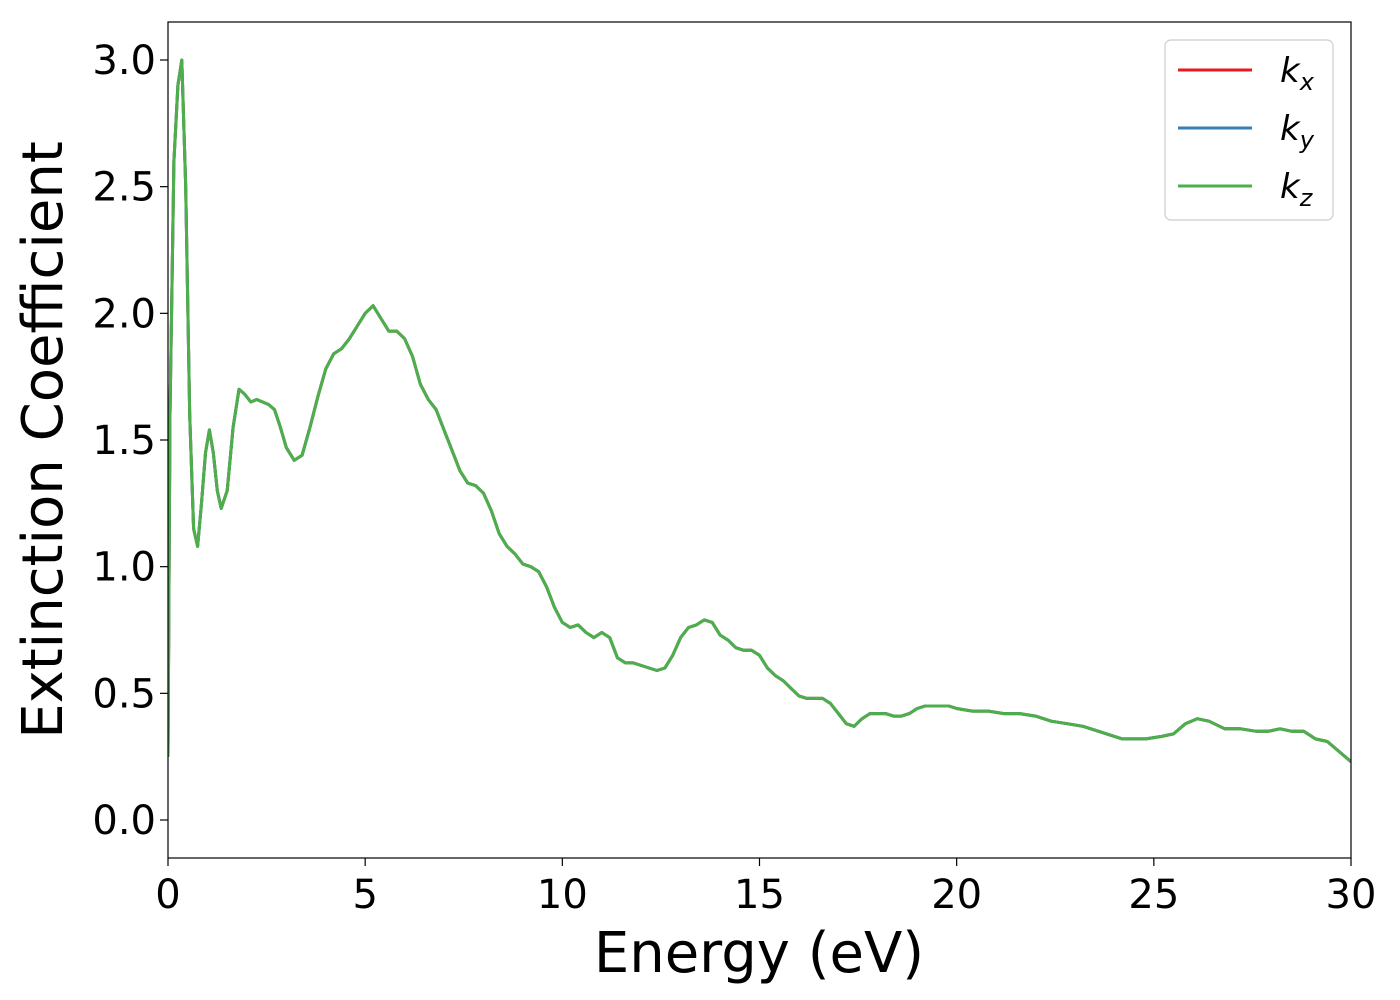 This screenshot has width=1400, height=1000. Describe the element at coordinates (124, 188) in the screenshot. I see `y-tick-label: 2.5` at that location.